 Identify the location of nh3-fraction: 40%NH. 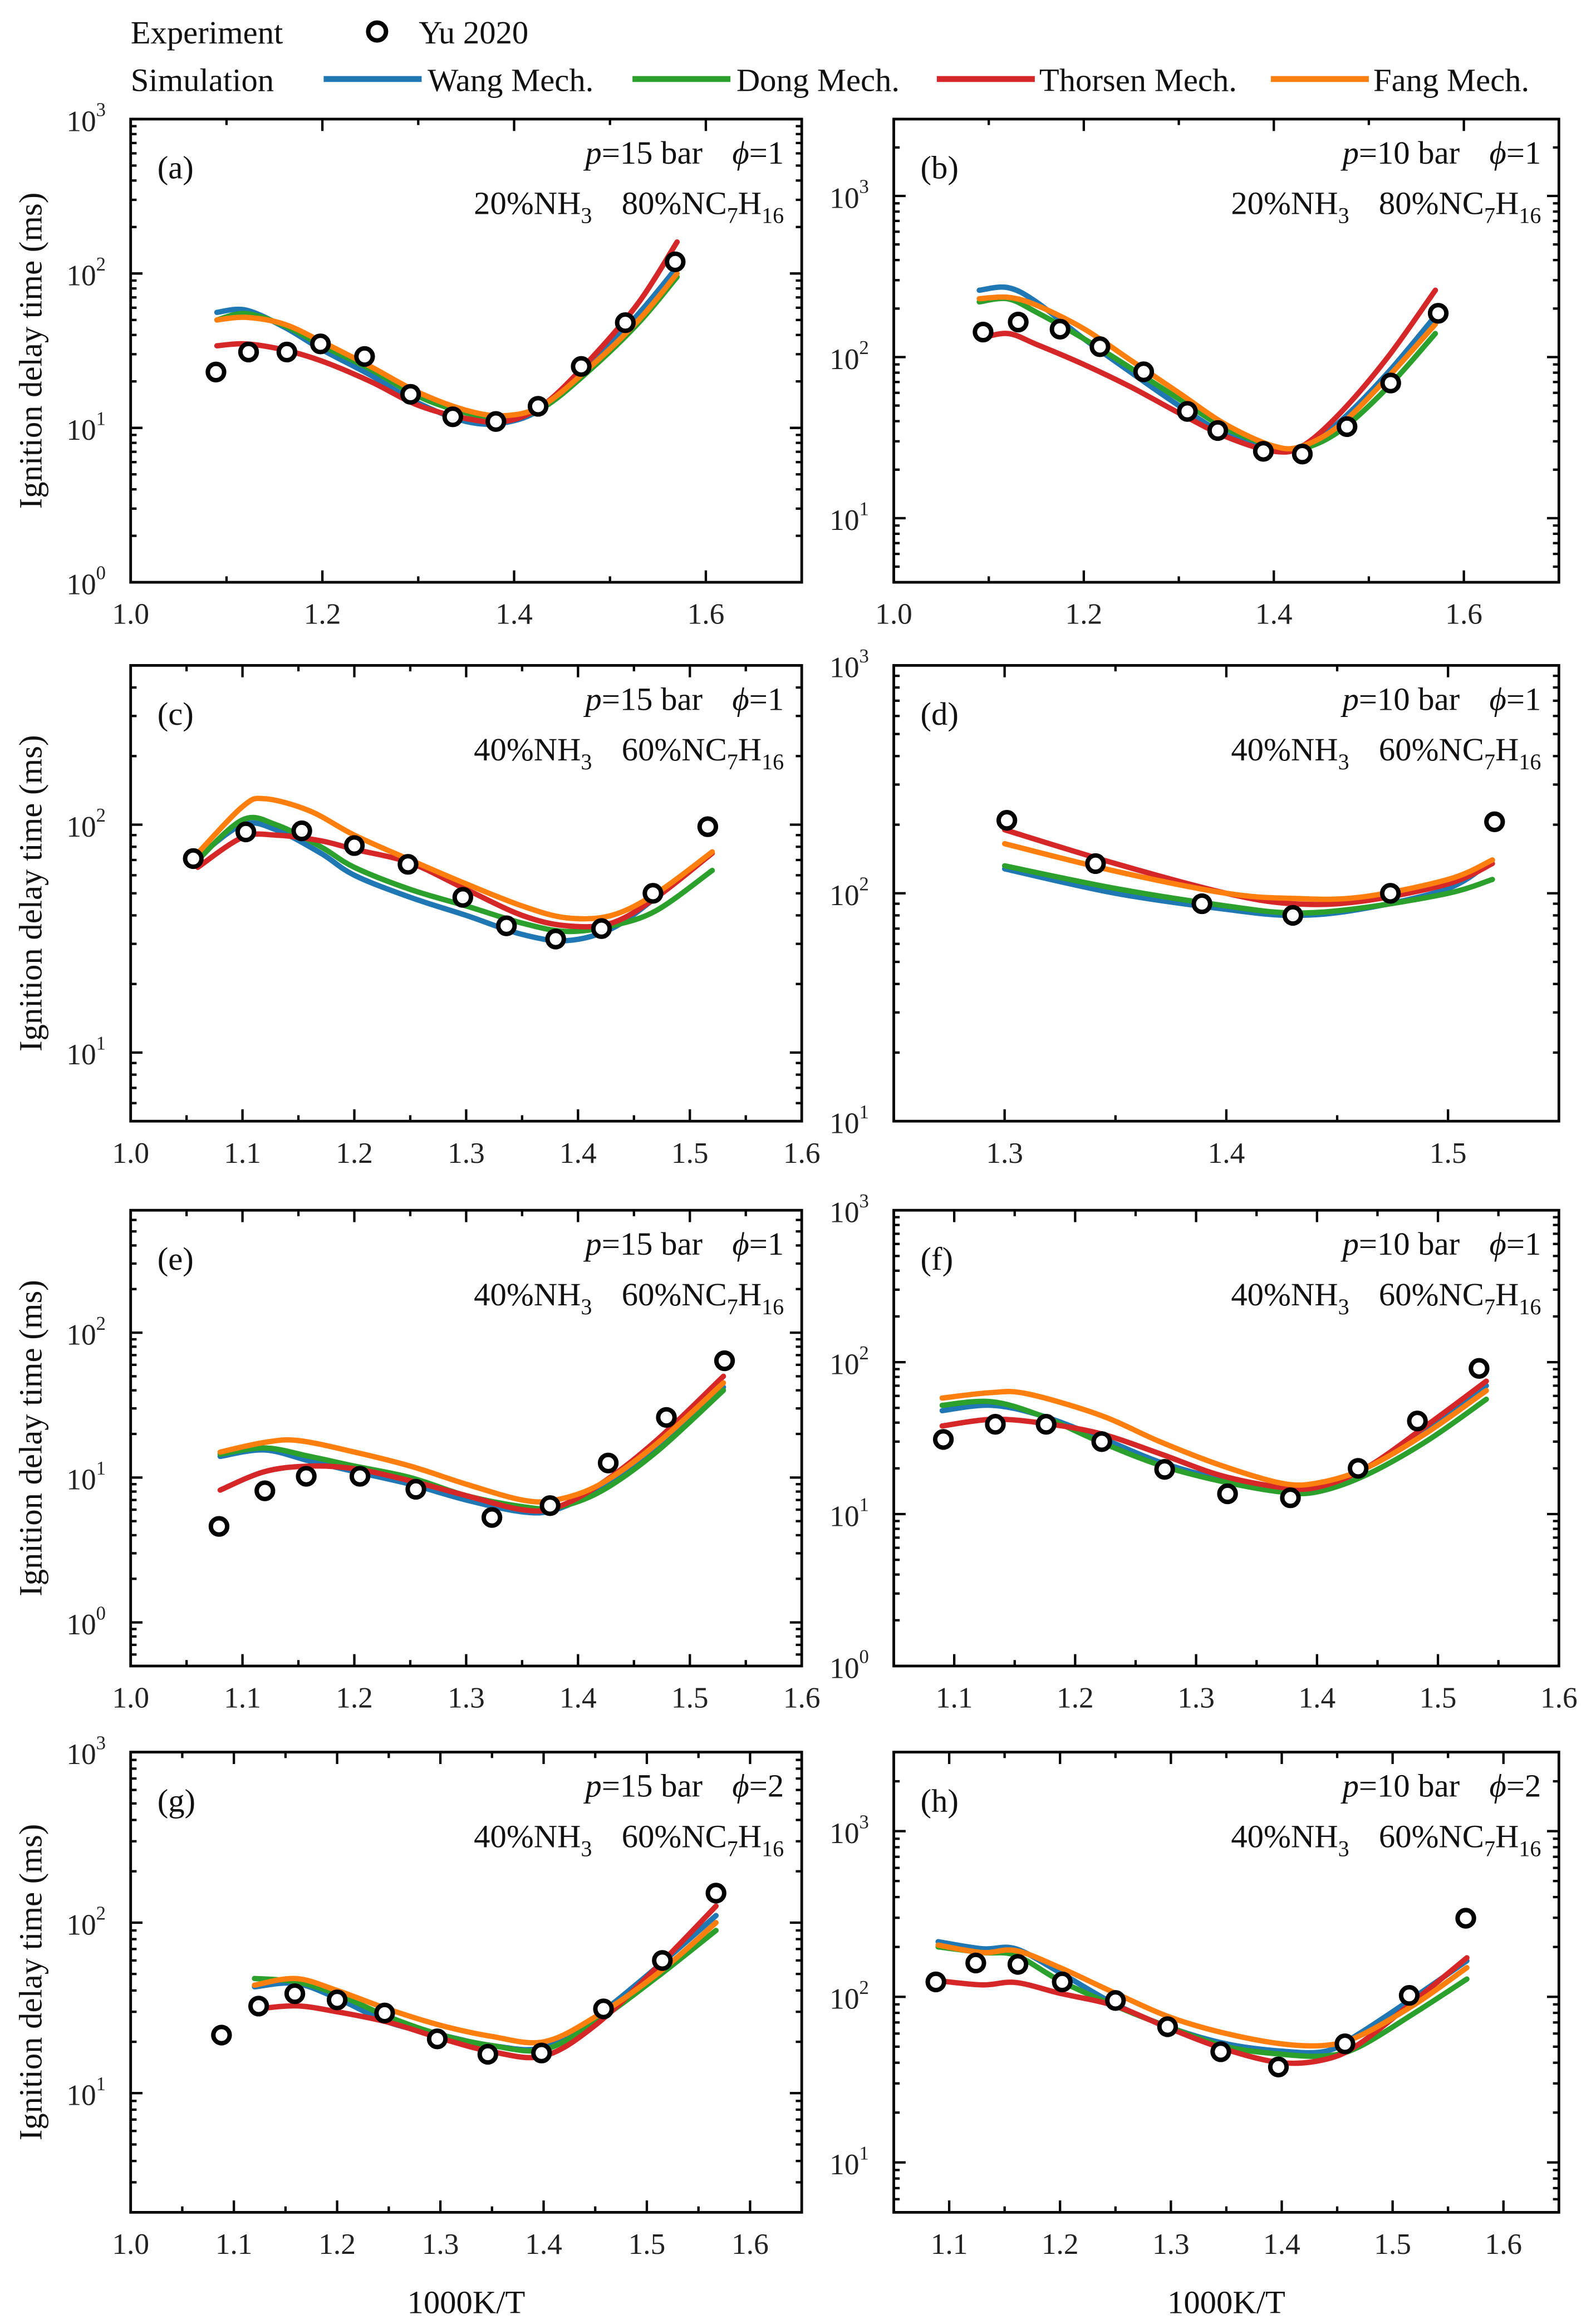
(527, 1836).